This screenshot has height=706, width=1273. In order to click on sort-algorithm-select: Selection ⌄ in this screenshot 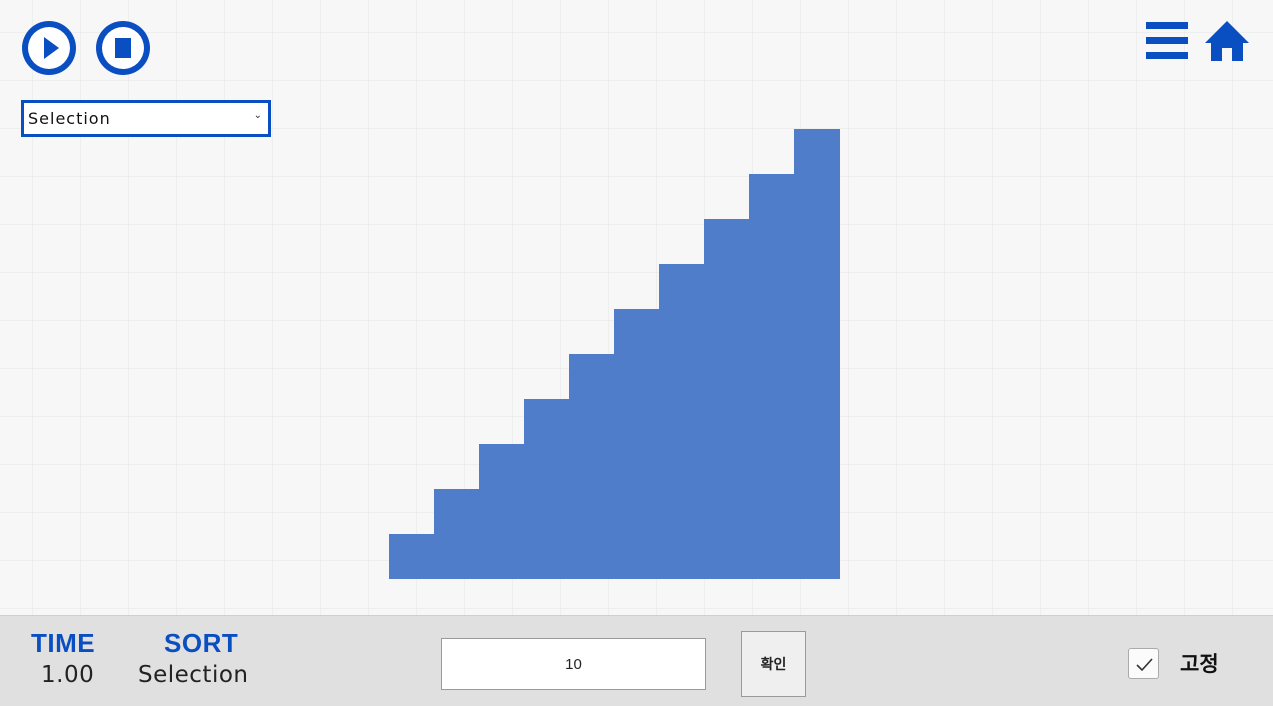, I will do `click(146, 118)`.